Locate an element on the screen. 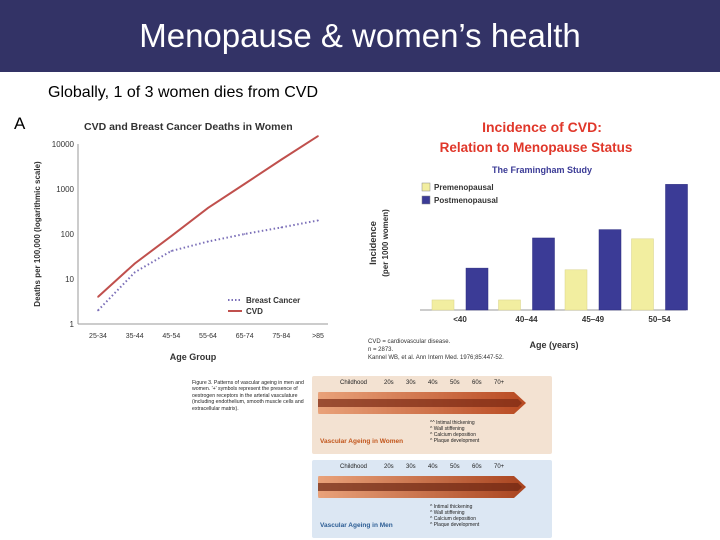 This screenshot has height=540, width=720. slide-title-bar: Menopause & women’s health is located at coordinates (360, 36).